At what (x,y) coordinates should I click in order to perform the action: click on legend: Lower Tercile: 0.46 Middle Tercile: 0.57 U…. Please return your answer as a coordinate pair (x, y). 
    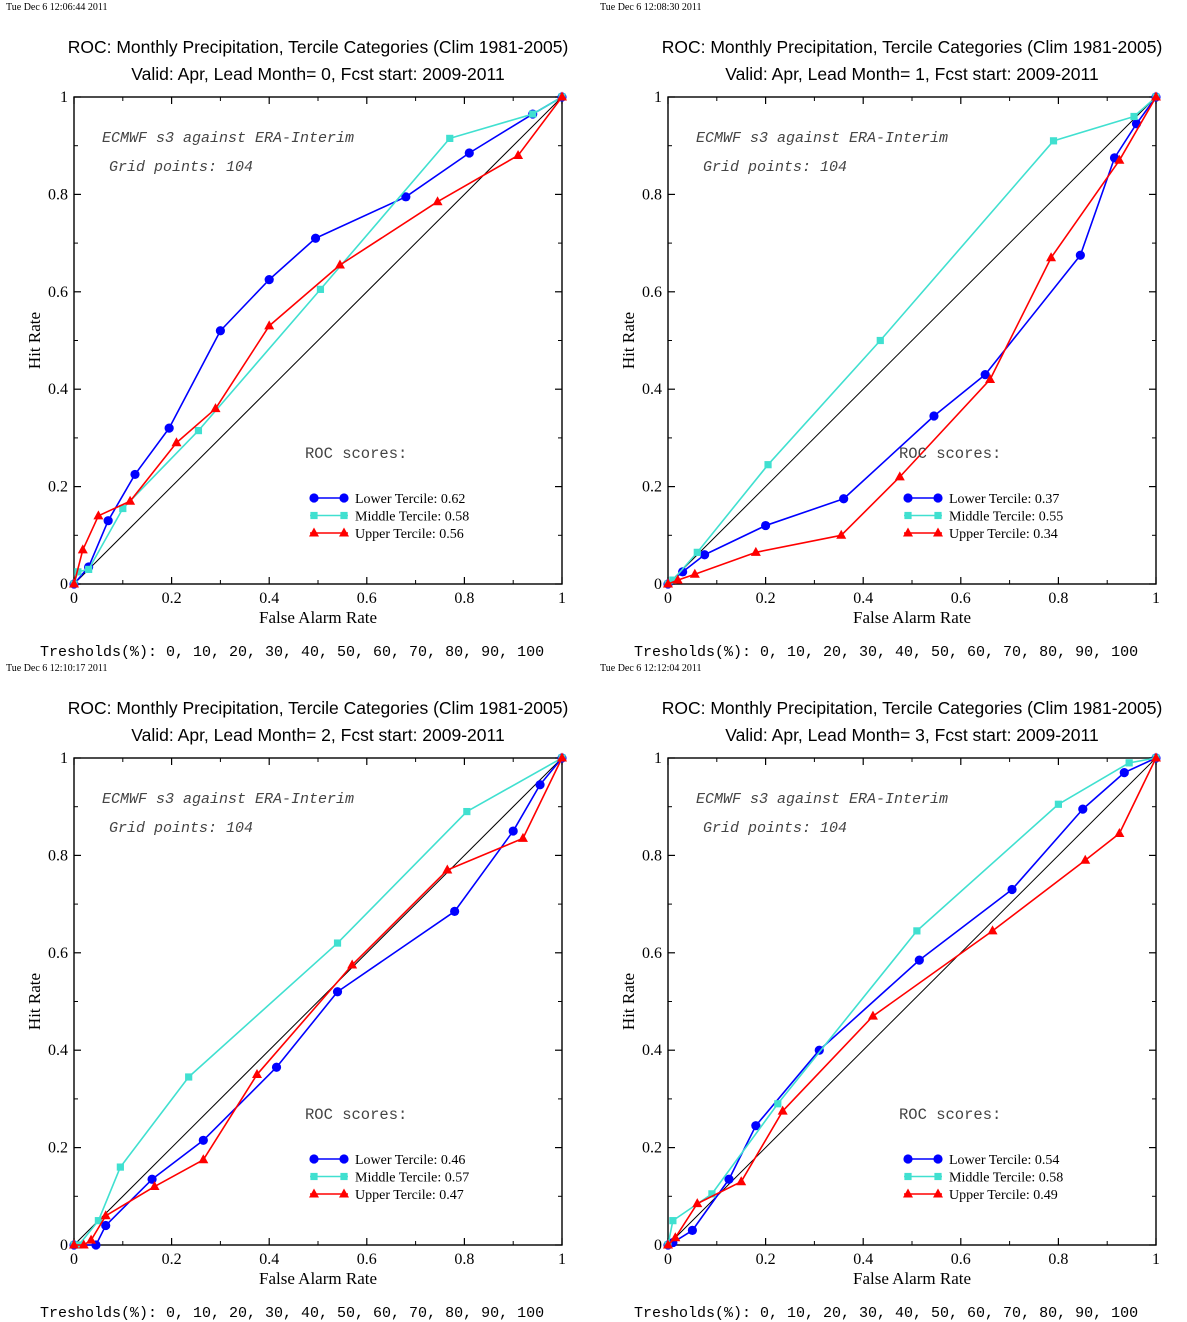
    Looking at the image, I should click on (389, 1178).